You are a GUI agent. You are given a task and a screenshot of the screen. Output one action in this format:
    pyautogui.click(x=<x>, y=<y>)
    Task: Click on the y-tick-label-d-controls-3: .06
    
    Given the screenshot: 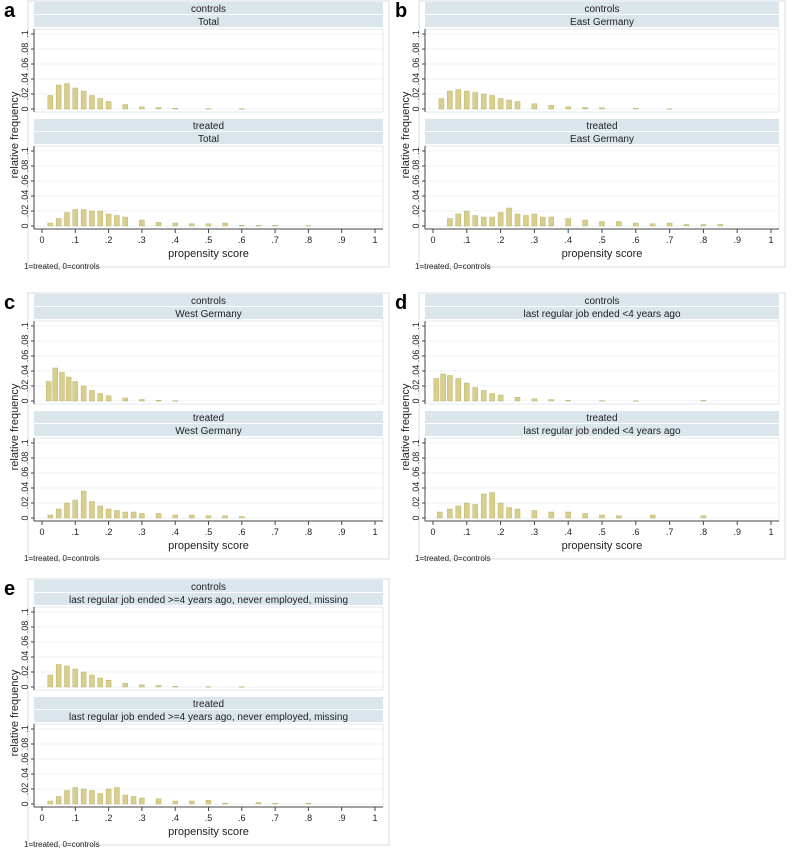 What is the action you would take?
    pyautogui.click(x=416, y=356)
    